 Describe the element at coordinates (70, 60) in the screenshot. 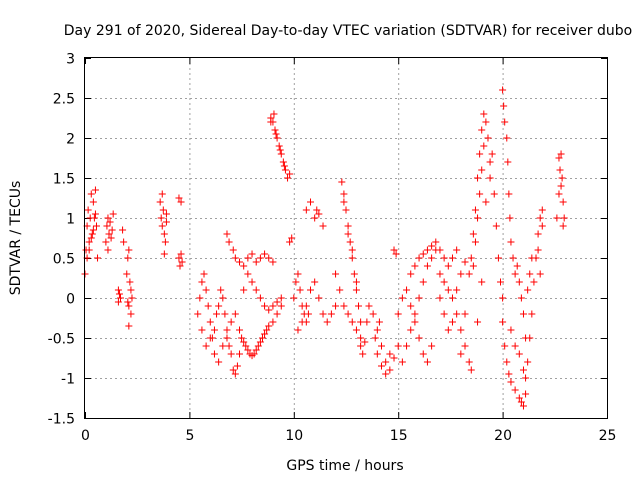

I see `y-tick-label: 3` at that location.